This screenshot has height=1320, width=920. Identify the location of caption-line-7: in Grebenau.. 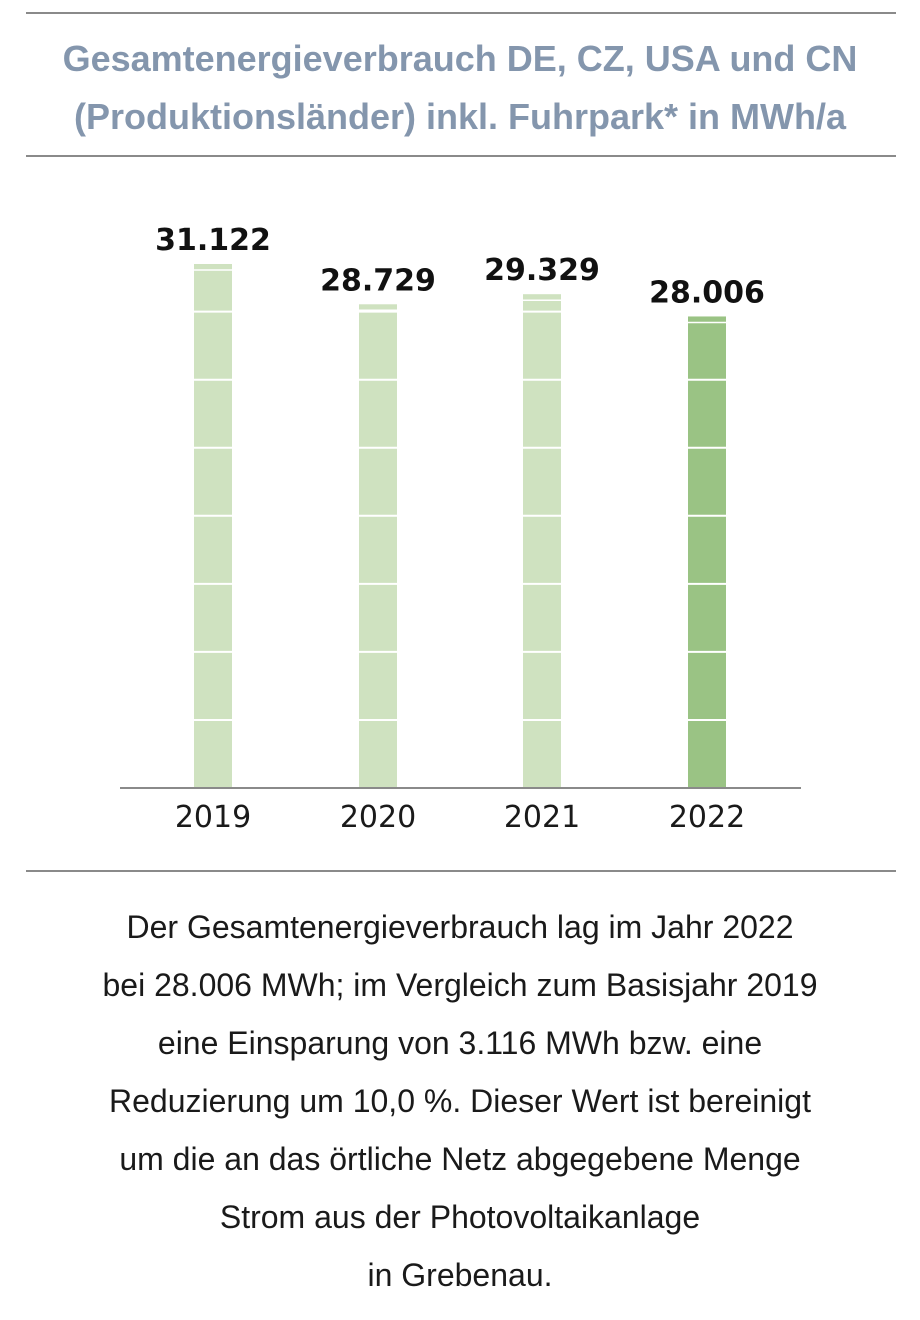
(460, 1275).